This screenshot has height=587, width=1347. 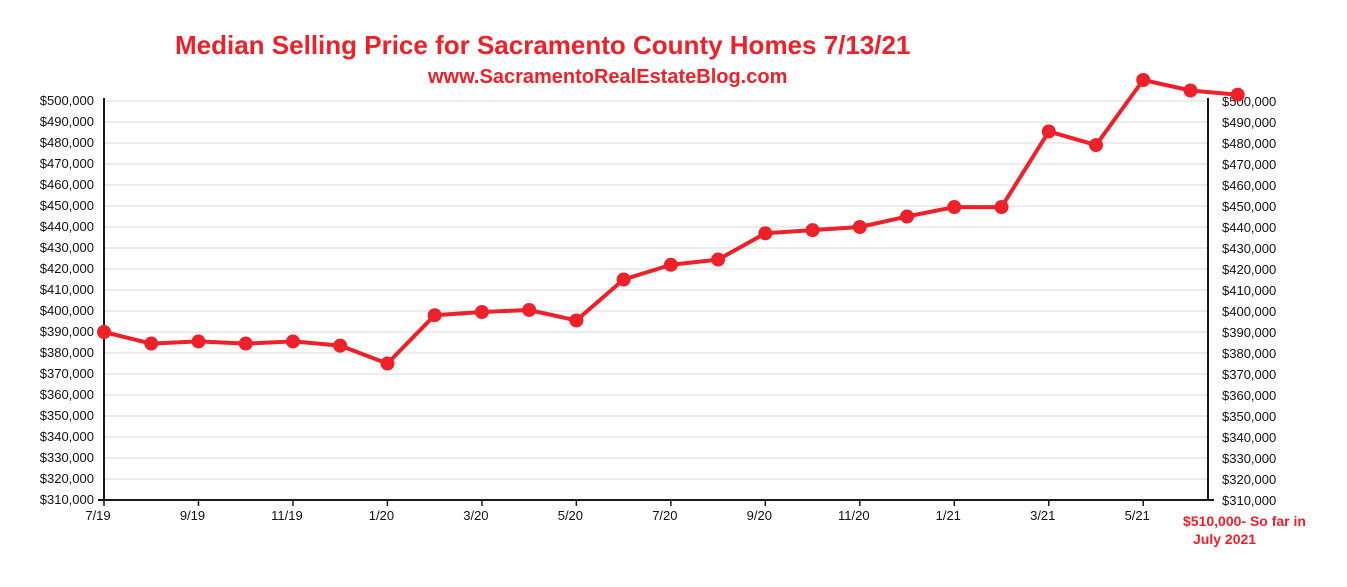 I want to click on x-tick-label: 3/21, so click(x=1042, y=515).